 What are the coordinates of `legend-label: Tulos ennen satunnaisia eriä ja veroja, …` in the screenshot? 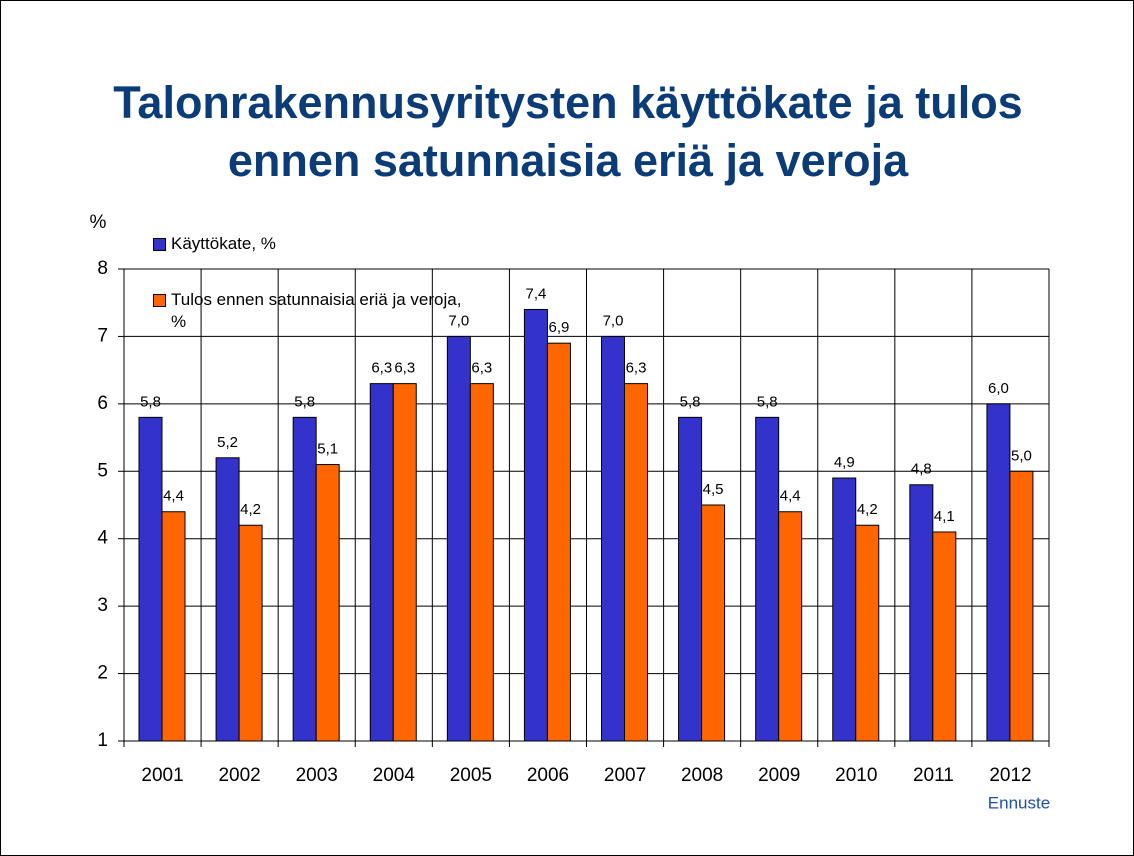 It's located at (316, 310).